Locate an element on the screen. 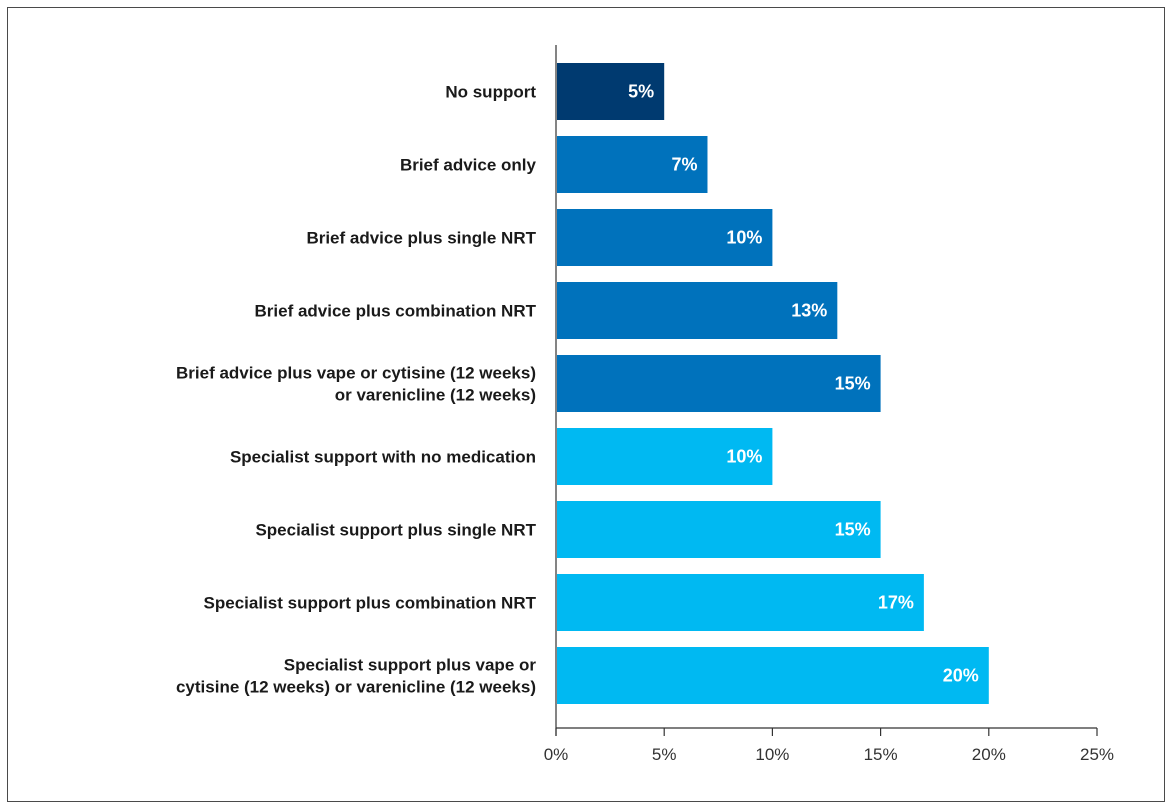  category-label: Specialist support with no medication is located at coordinates (383, 457).